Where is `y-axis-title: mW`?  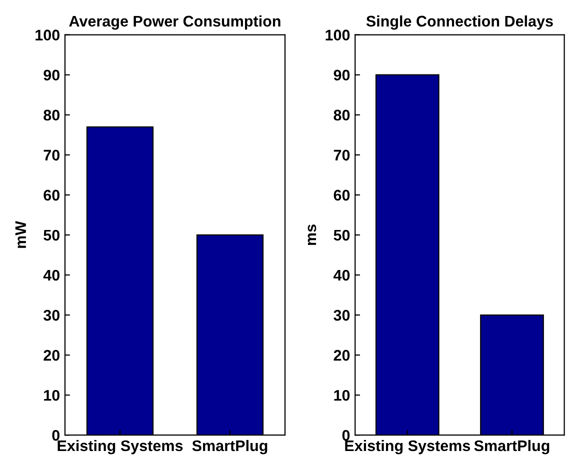 y-axis-title: mW is located at coordinates (20, 234).